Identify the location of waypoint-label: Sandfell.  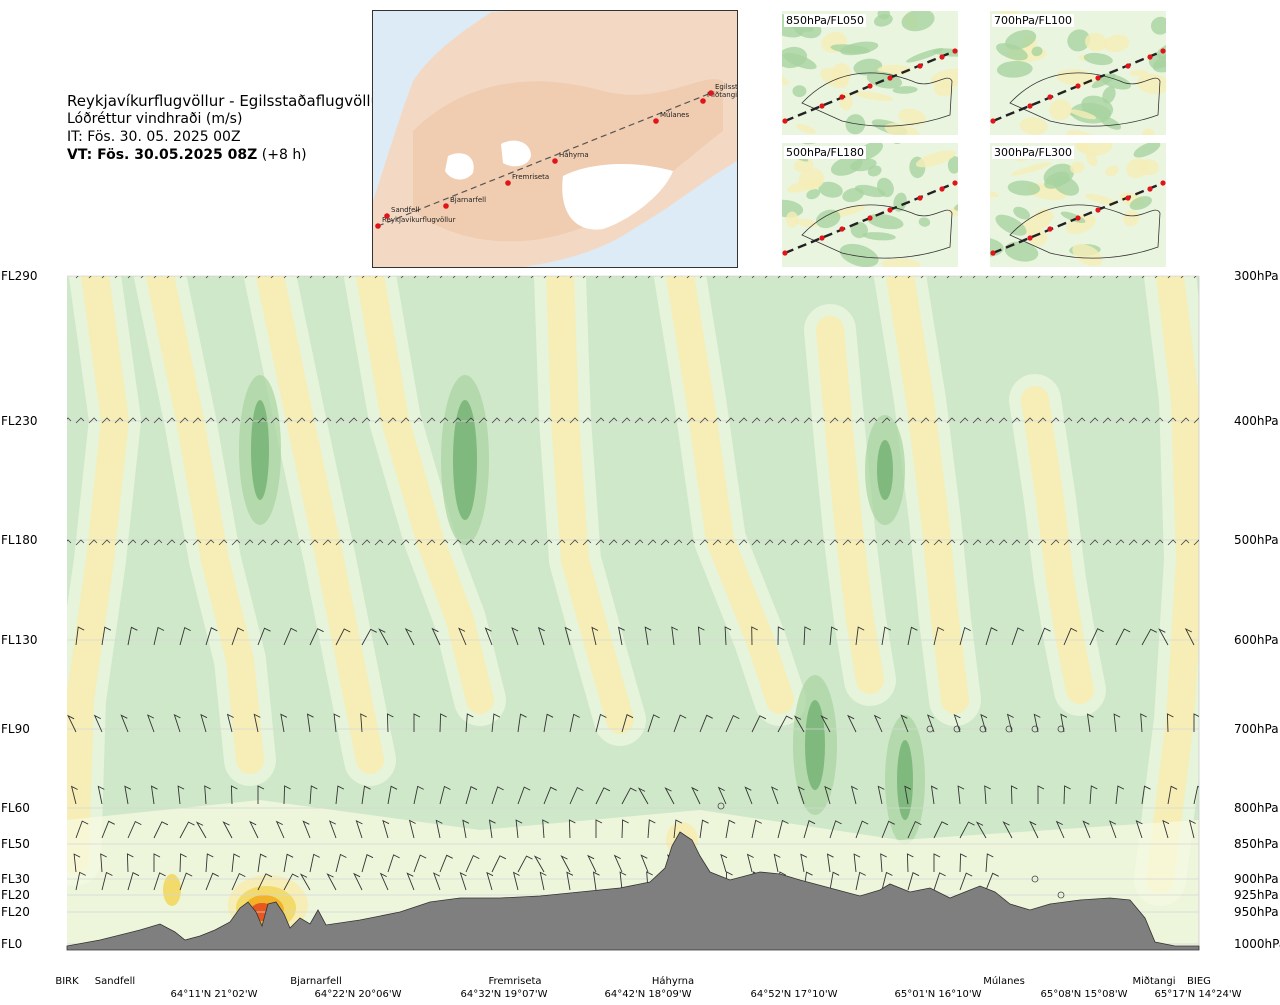
(115, 981).